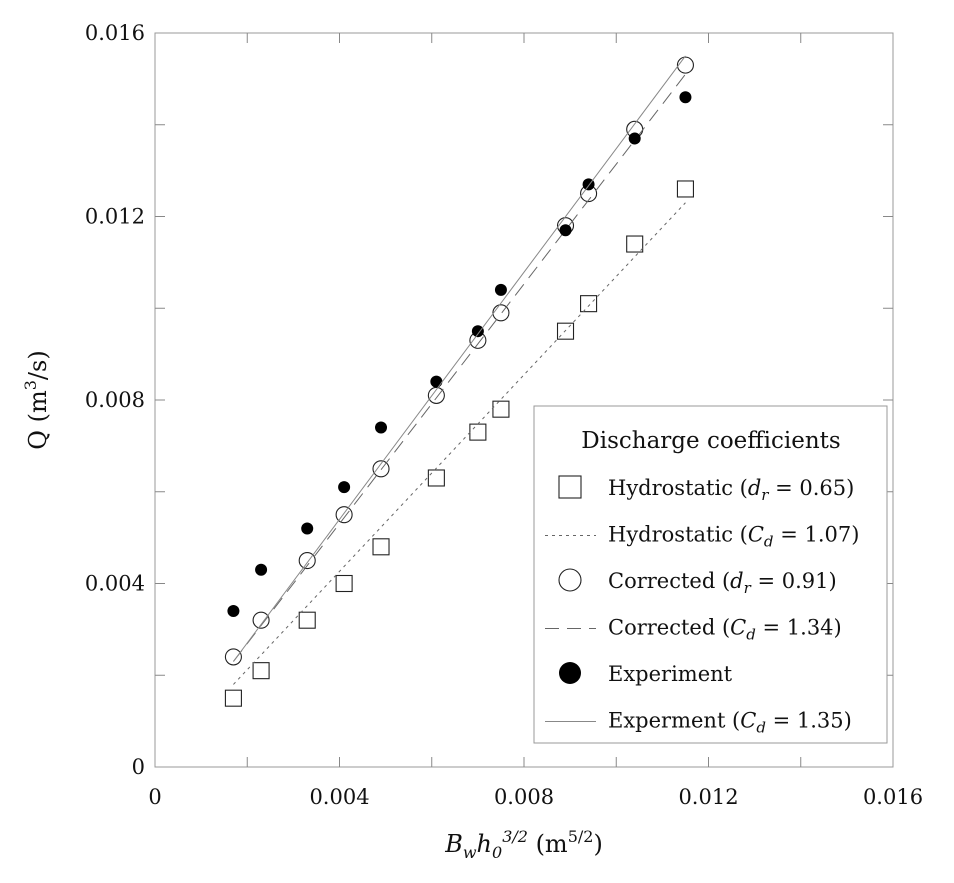  What do you see at coordinates (339, 797) in the screenshot?
I see `x-tick-label: 0.004` at bounding box center [339, 797].